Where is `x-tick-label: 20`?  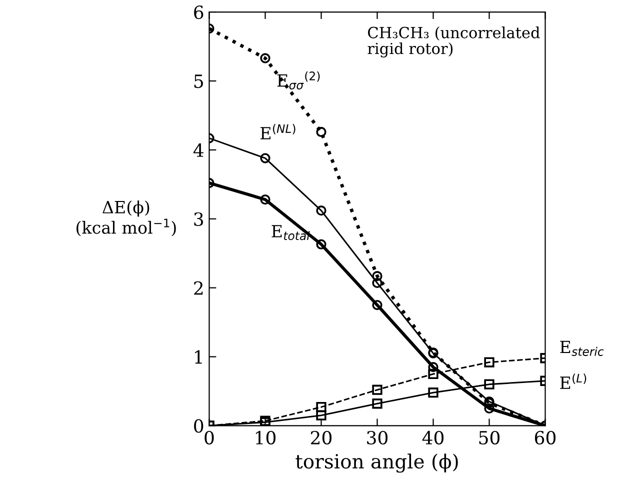
x-tick-label: 20 is located at coordinates (321, 437).